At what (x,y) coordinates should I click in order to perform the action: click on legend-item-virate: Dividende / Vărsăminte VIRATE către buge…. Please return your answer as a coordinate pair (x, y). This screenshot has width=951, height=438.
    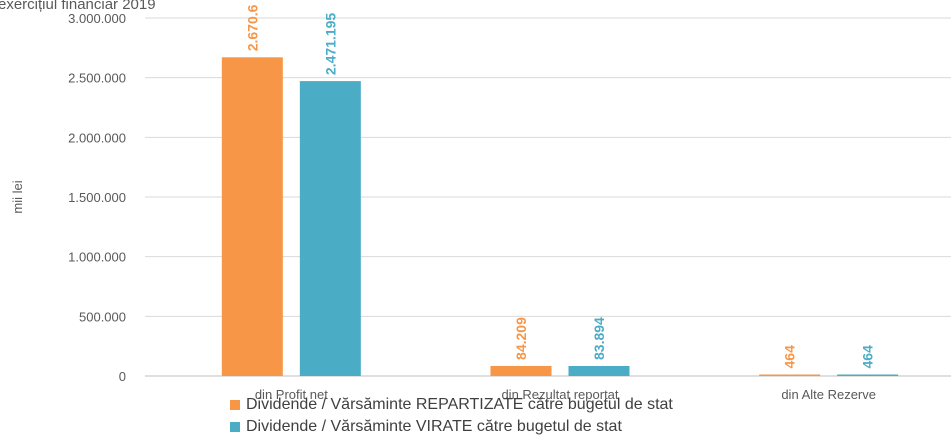
    Looking at the image, I should click on (451, 427).